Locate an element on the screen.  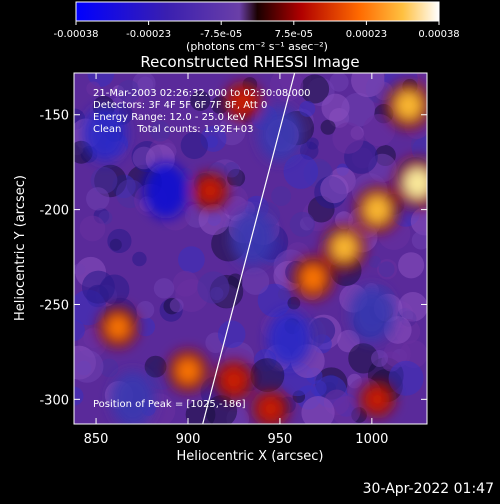
y-tick-label: -300 is located at coordinates (54, 400).